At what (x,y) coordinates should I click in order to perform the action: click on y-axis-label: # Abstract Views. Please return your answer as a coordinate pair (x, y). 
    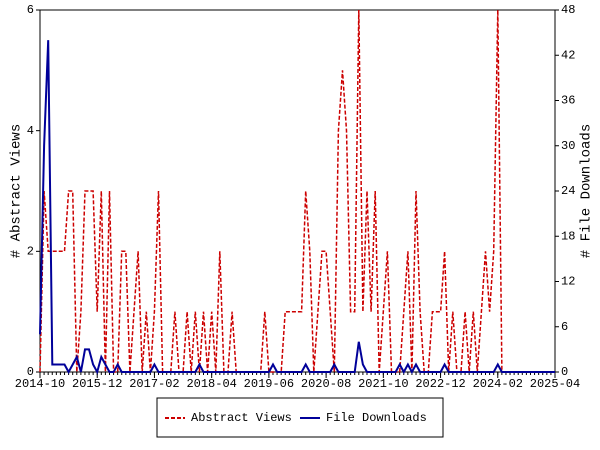
    Looking at the image, I should click on (17, 191).